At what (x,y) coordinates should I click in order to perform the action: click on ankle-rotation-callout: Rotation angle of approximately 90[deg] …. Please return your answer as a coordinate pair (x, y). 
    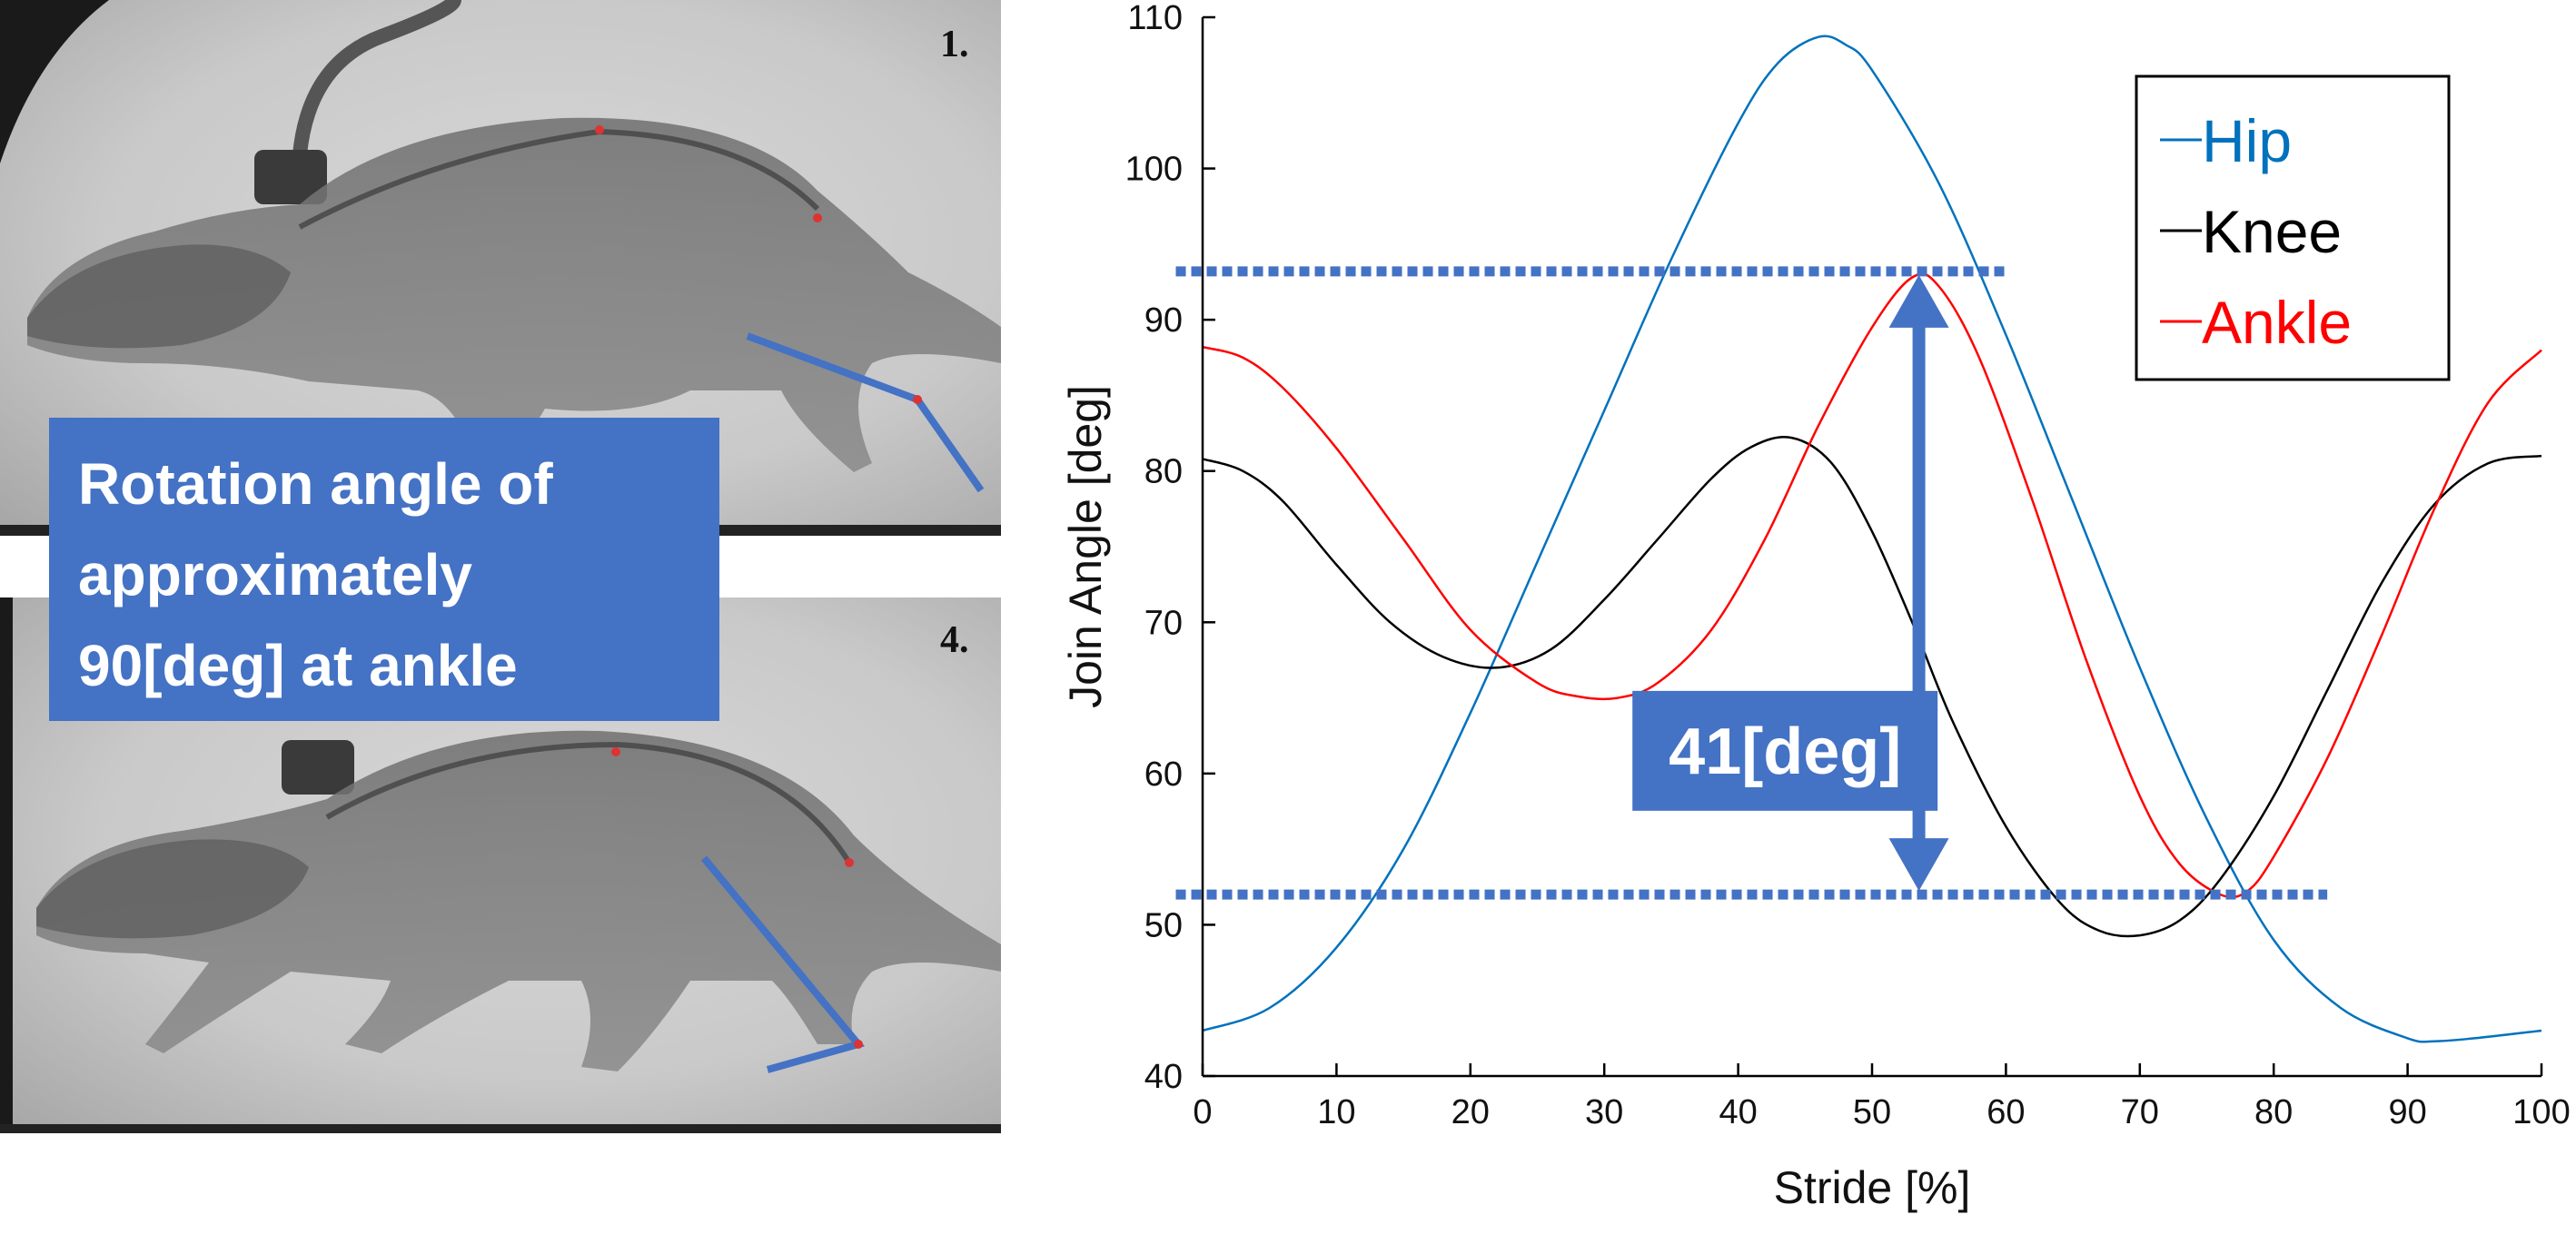
    Looking at the image, I should click on (384, 569).